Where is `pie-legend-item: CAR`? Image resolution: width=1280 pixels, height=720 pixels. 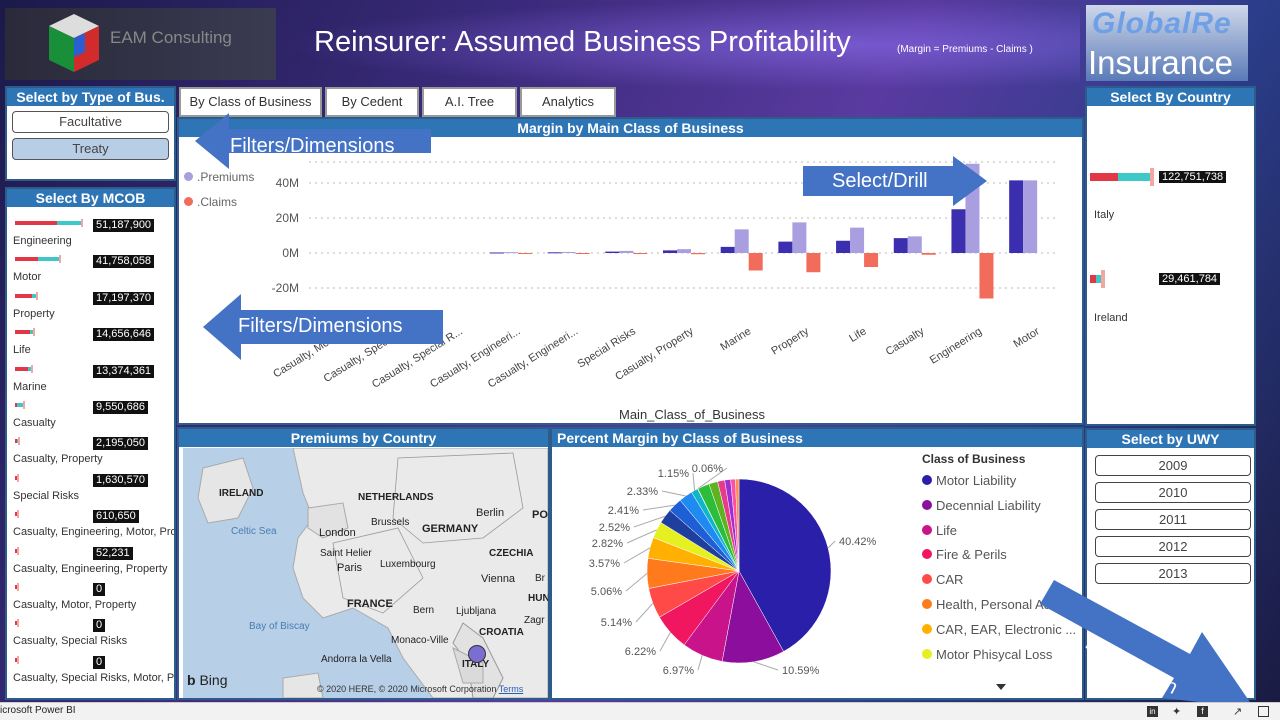
pie-legend-item: CAR is located at coordinates (942, 579).